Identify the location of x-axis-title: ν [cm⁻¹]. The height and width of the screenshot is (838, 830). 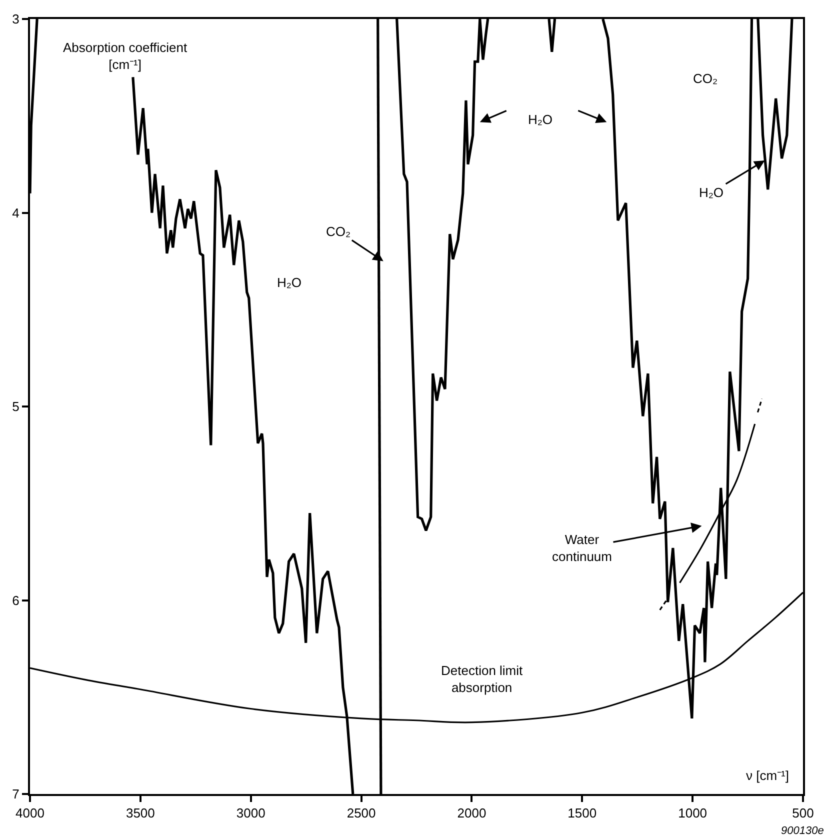
(767, 775).